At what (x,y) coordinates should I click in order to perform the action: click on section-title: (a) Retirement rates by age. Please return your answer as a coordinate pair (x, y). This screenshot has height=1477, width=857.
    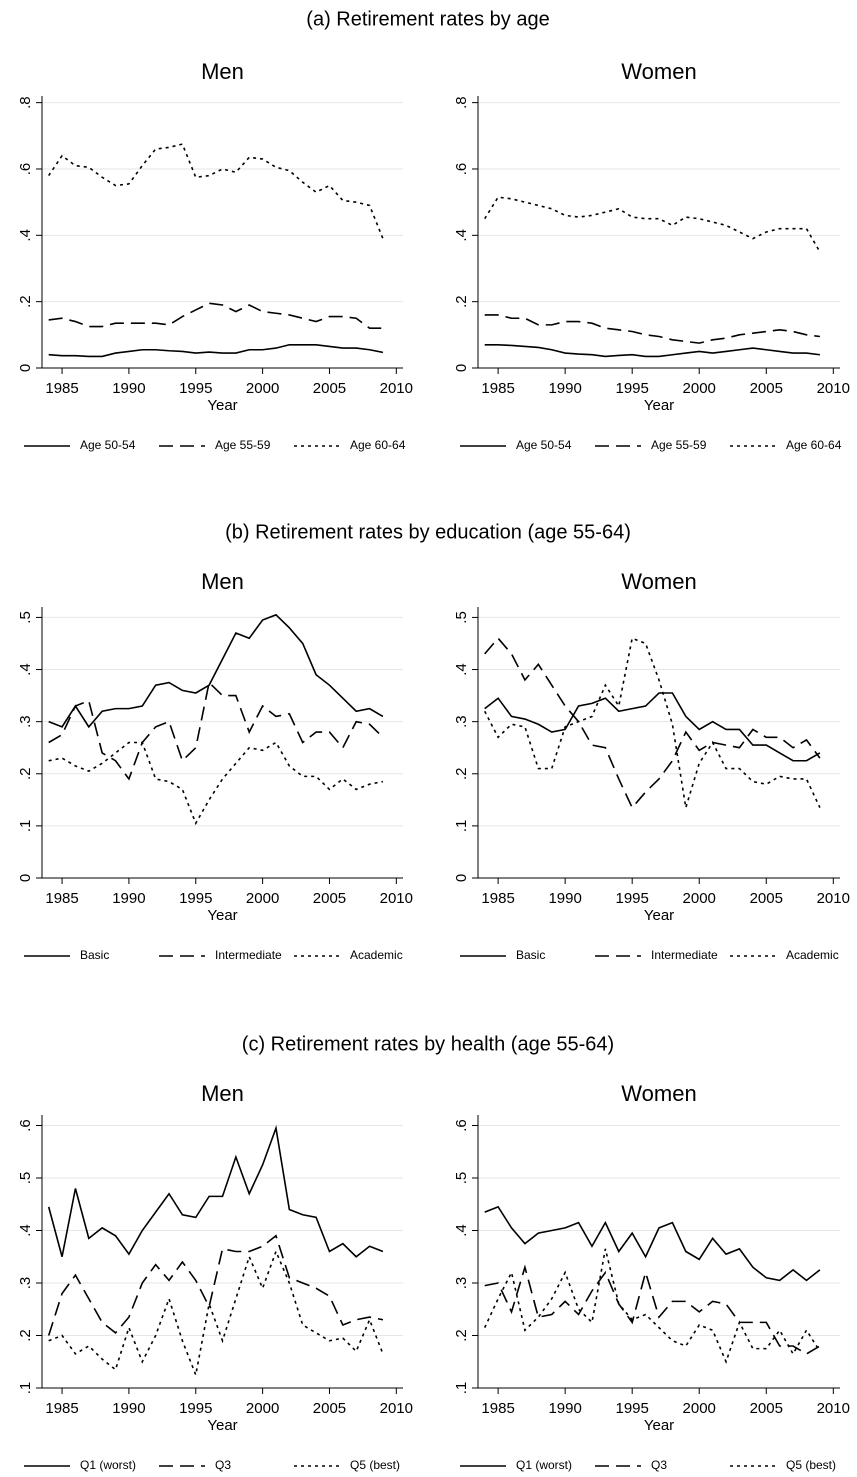
    Looking at the image, I should click on (427, 19).